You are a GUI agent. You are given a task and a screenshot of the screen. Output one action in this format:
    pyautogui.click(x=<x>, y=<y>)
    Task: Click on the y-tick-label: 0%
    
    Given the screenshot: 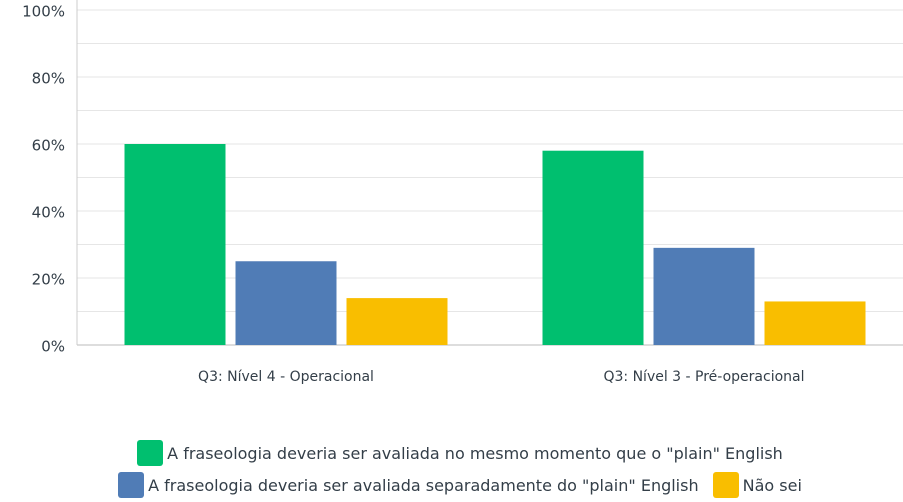 What is the action you would take?
    pyautogui.click(x=53, y=347)
    